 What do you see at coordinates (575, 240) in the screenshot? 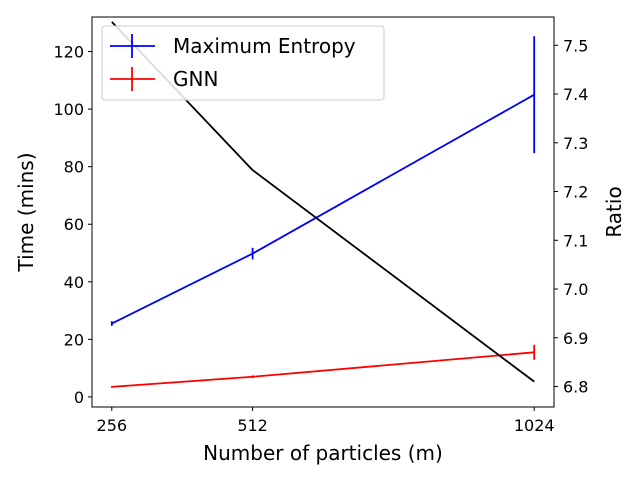
I see `y2-tick-label: 7.1` at bounding box center [575, 240].